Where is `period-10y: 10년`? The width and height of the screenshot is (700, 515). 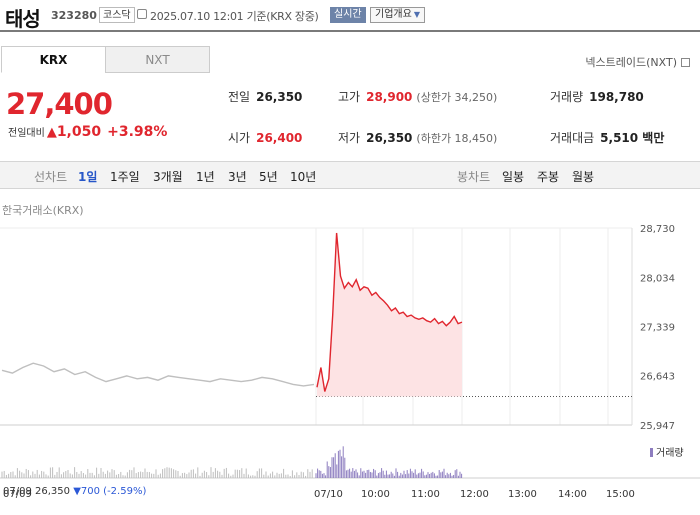 period-10y: 10년 is located at coordinates (303, 177).